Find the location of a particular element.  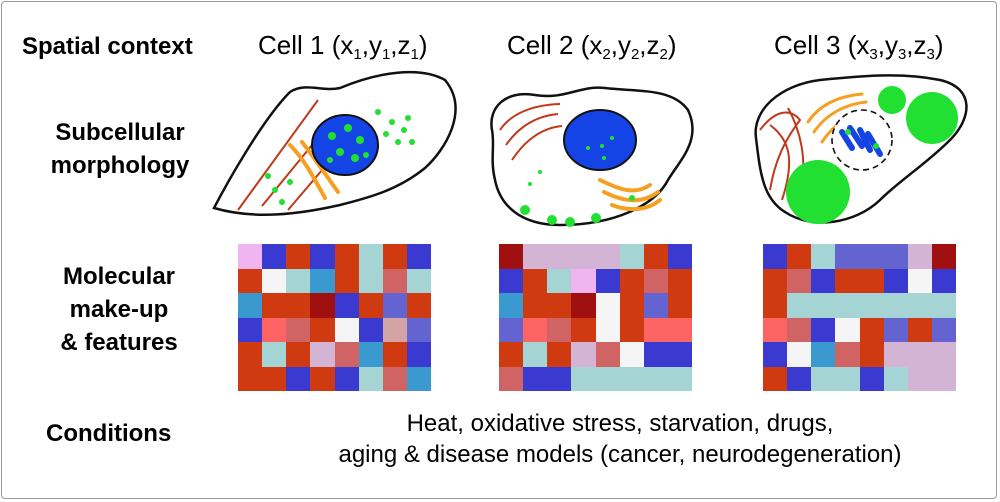

cell-1-actin-fiber is located at coordinates (278, 155).